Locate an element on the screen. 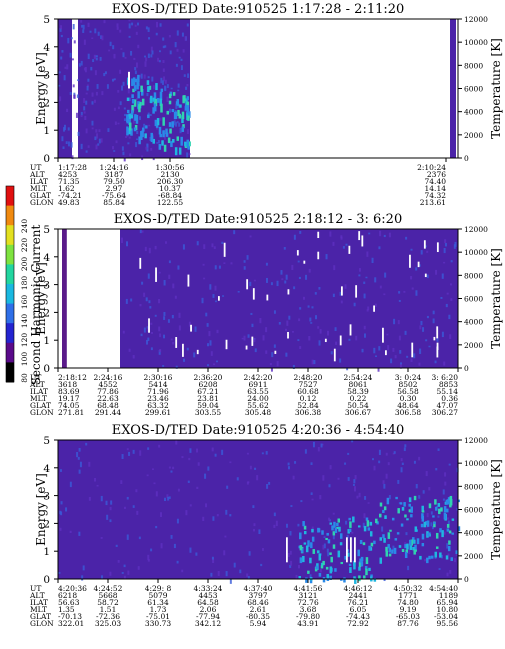  ephemeris-value: 68.46 is located at coordinates (258, 602).